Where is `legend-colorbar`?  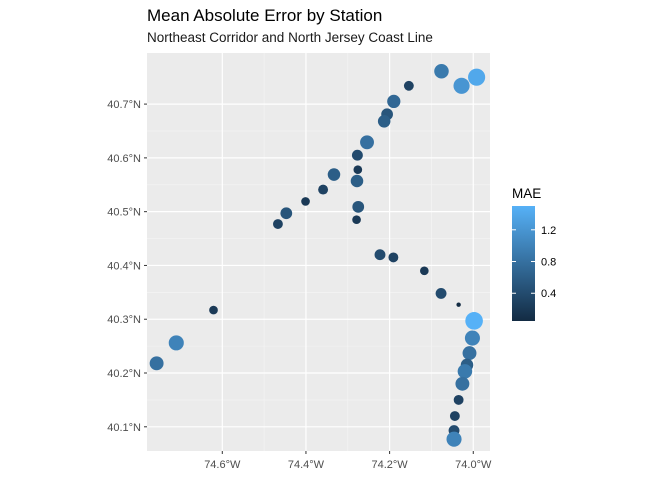
legend-colorbar is located at coordinates (523, 263).